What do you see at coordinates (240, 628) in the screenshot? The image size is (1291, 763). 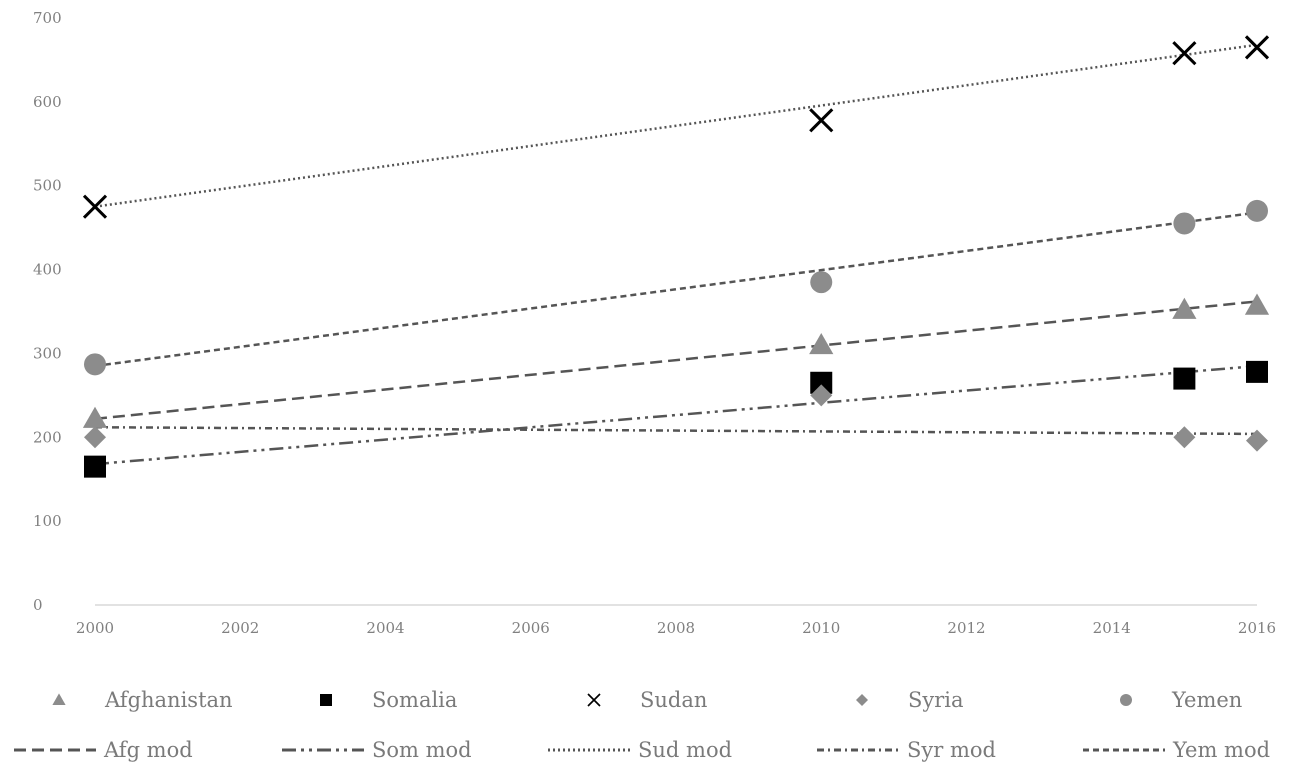 I see `x-tick-label: 2002` at bounding box center [240, 628].